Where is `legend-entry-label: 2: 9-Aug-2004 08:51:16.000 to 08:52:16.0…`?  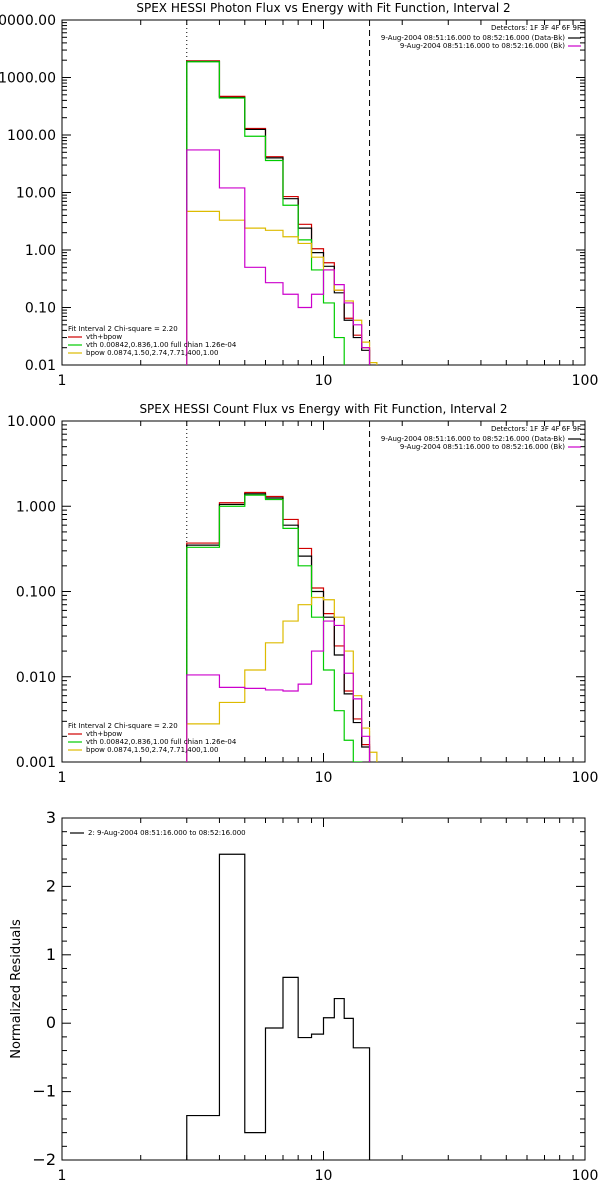 legend-entry-label: 2: 9-Aug-2004 08:51:16.000 to 08:52:16.0… is located at coordinates (167, 833).